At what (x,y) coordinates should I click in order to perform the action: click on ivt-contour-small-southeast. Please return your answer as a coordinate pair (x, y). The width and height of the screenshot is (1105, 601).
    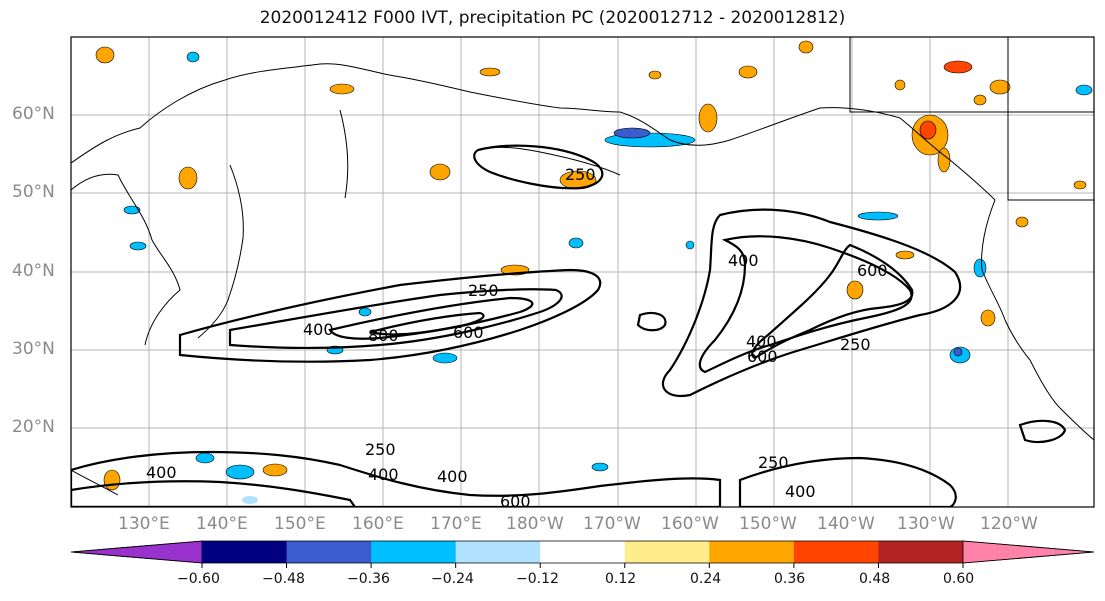
    Looking at the image, I should click on (1042, 431).